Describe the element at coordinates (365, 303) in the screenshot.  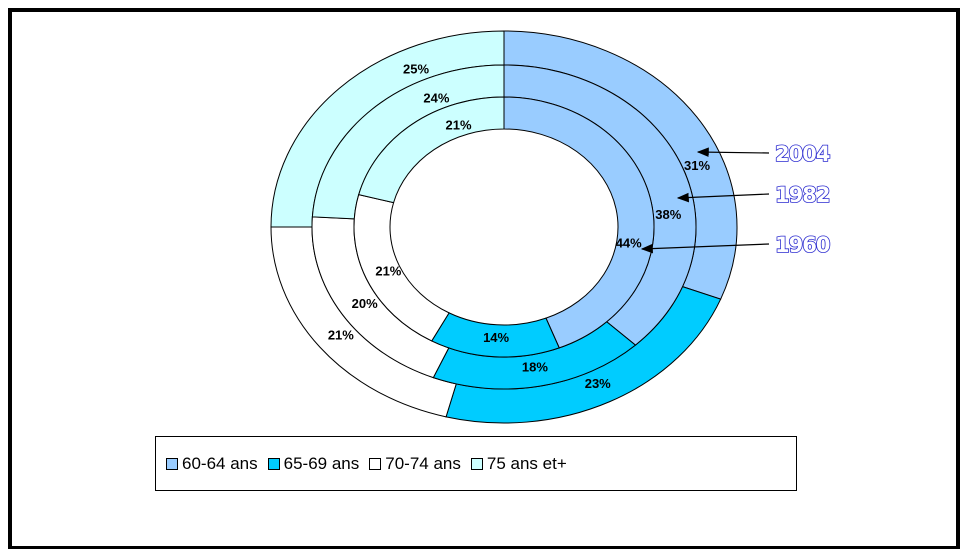
I see `label-1982-slice-2: 20%` at that location.